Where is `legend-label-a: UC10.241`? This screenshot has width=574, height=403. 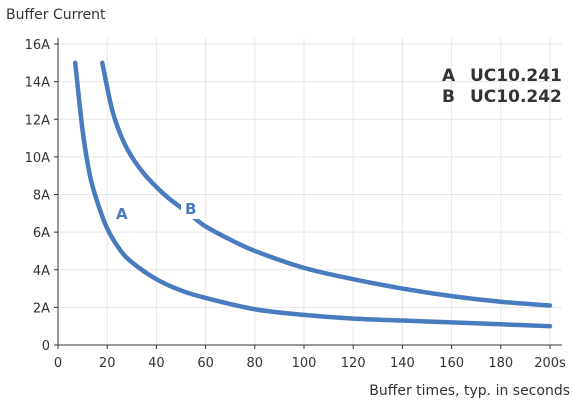
legend-label-a: UC10.241 is located at coordinates (516, 76).